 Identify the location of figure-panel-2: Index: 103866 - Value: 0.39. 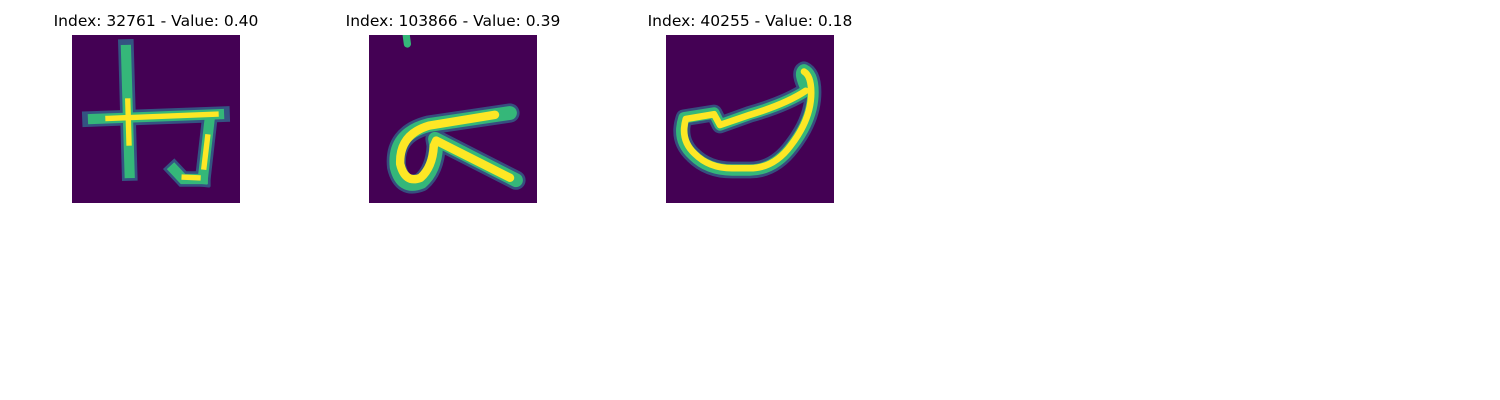
(453, 105).